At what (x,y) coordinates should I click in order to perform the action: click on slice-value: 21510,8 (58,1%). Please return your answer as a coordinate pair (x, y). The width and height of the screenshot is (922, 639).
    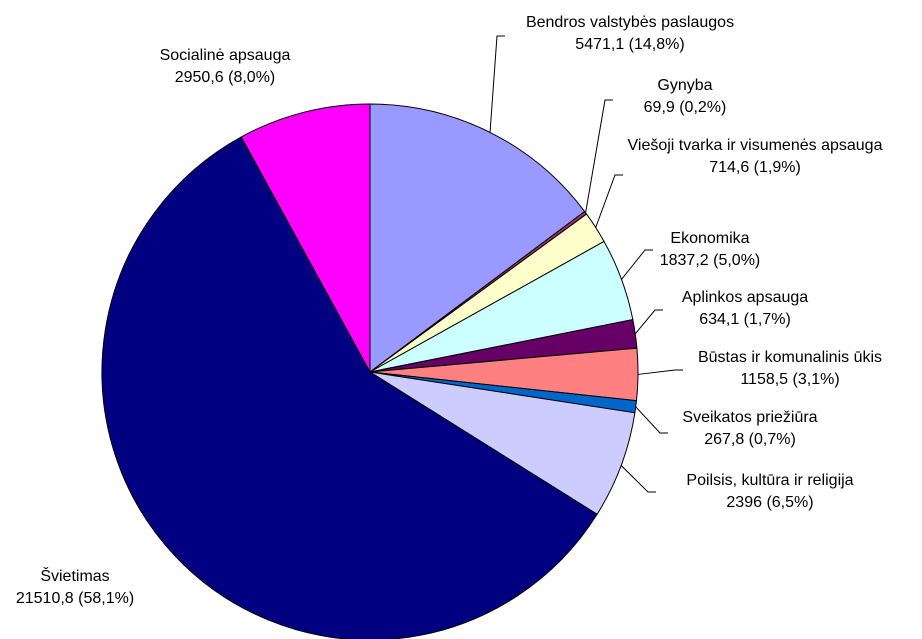
    Looking at the image, I should click on (75, 598).